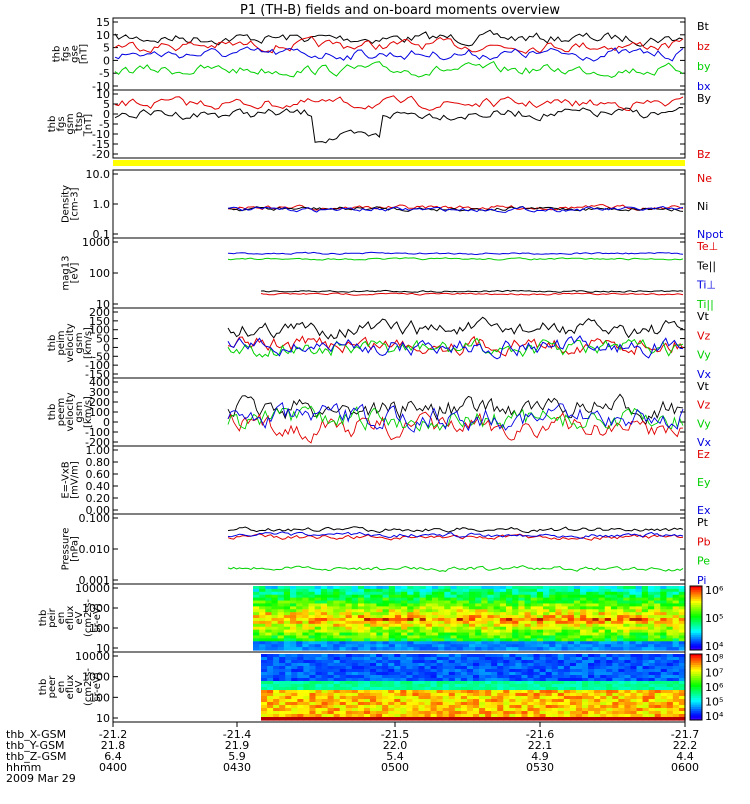 The width and height of the screenshot is (750, 804). Describe the element at coordinates (57, 54) in the screenshot. I see `ylabel-line: thb` at that location.